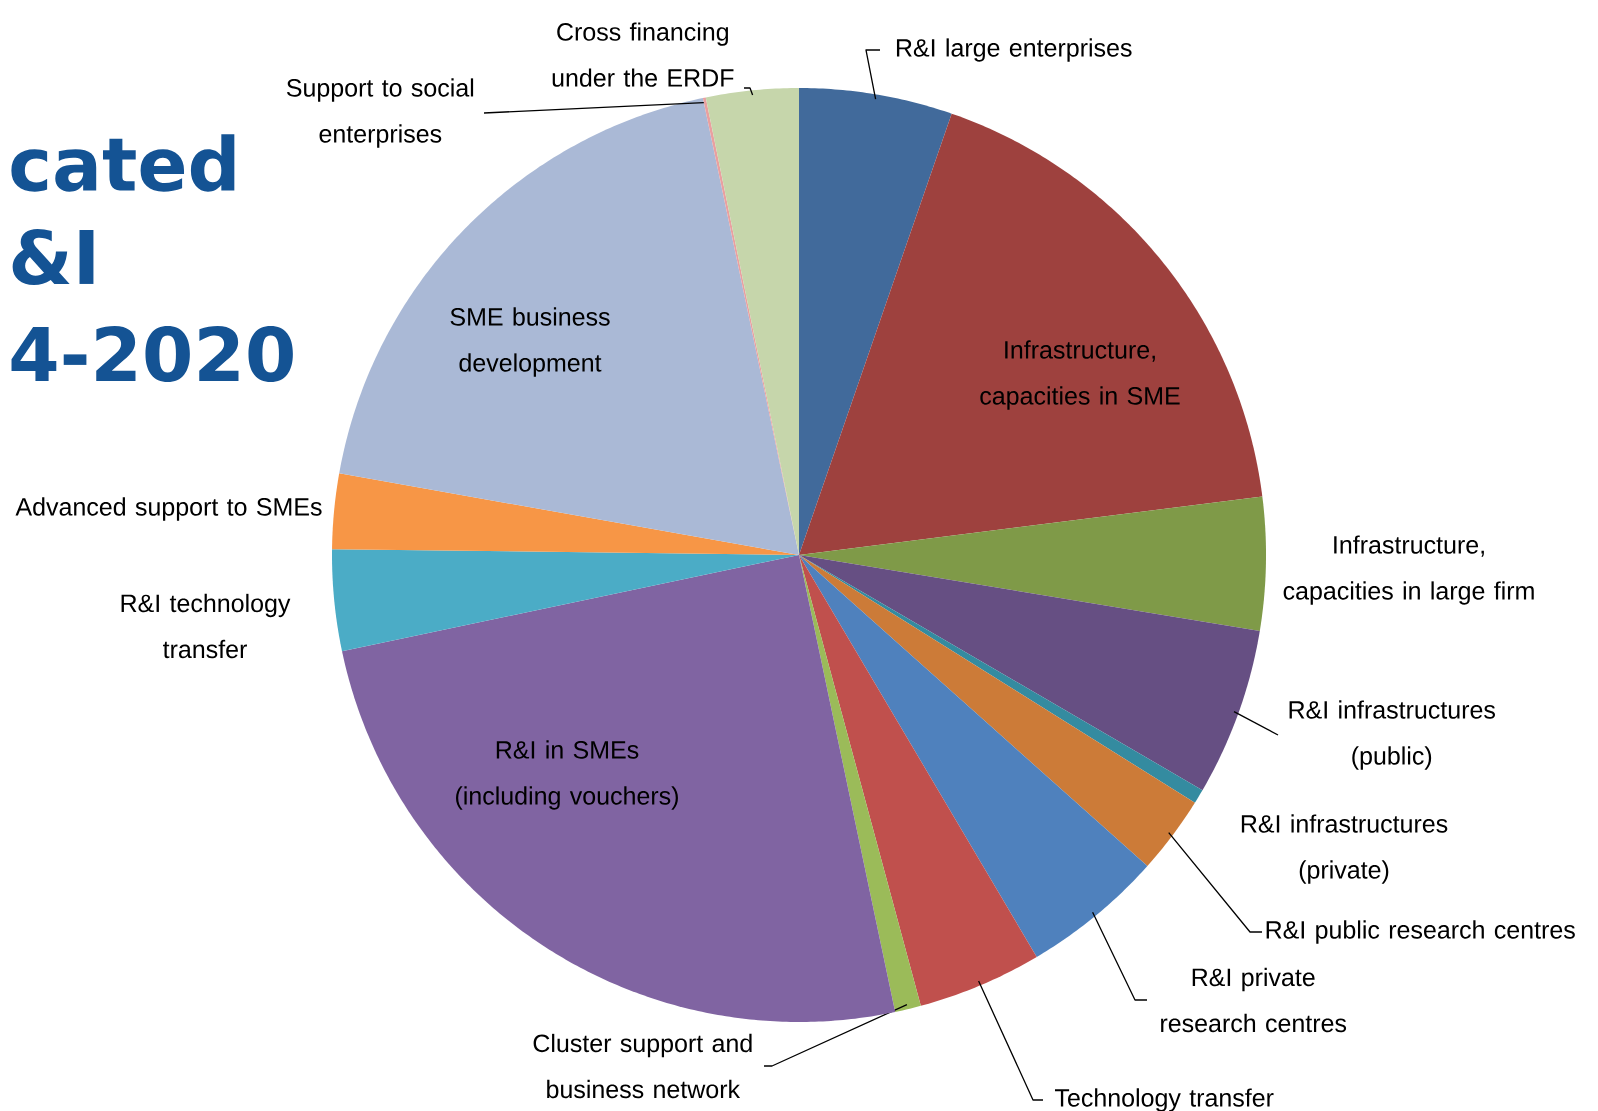 Image resolution: width=1598 pixels, height=1111 pixels. I want to click on slice-label: R&I large enterprises, so click(1014, 50).